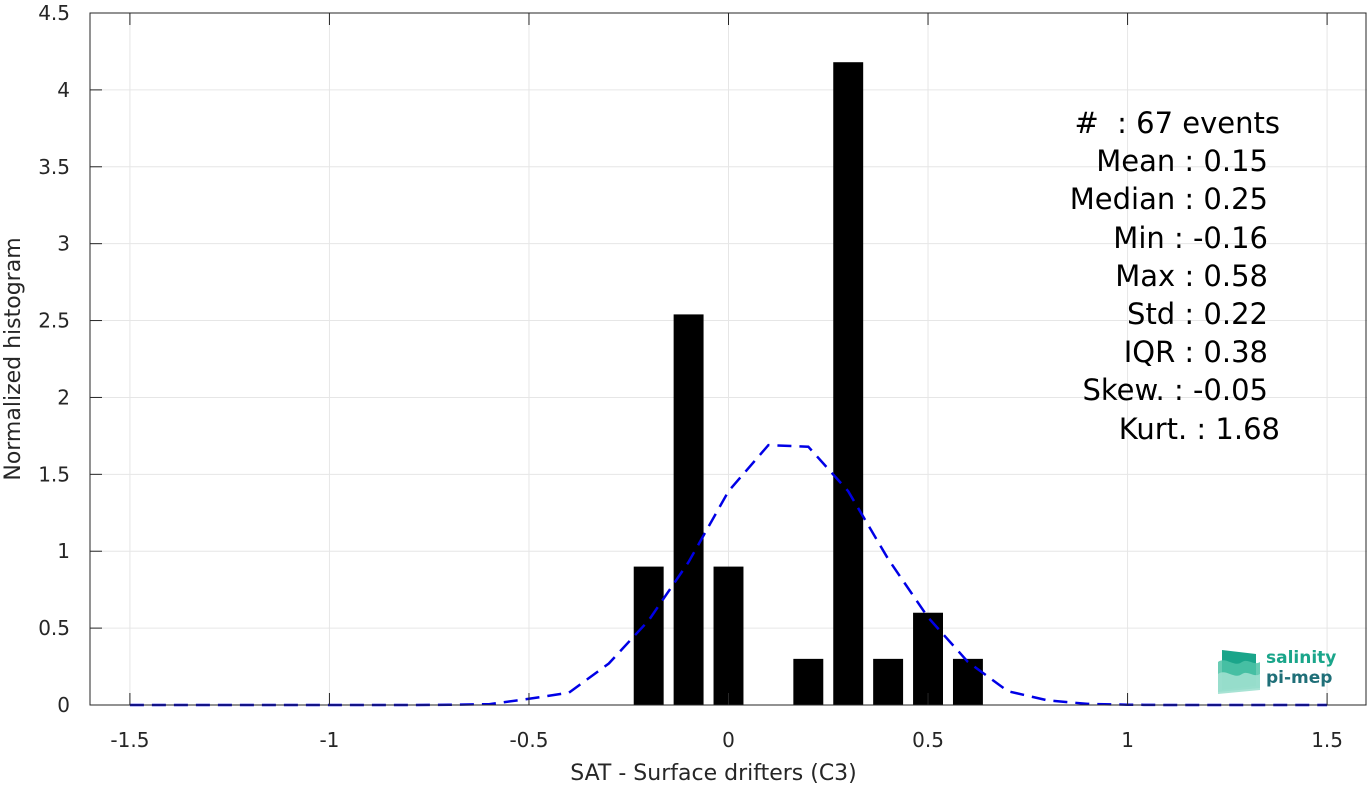 This screenshot has width=1367, height=785. I want to click on stats-median: Median : 0.25, so click(1168, 199).